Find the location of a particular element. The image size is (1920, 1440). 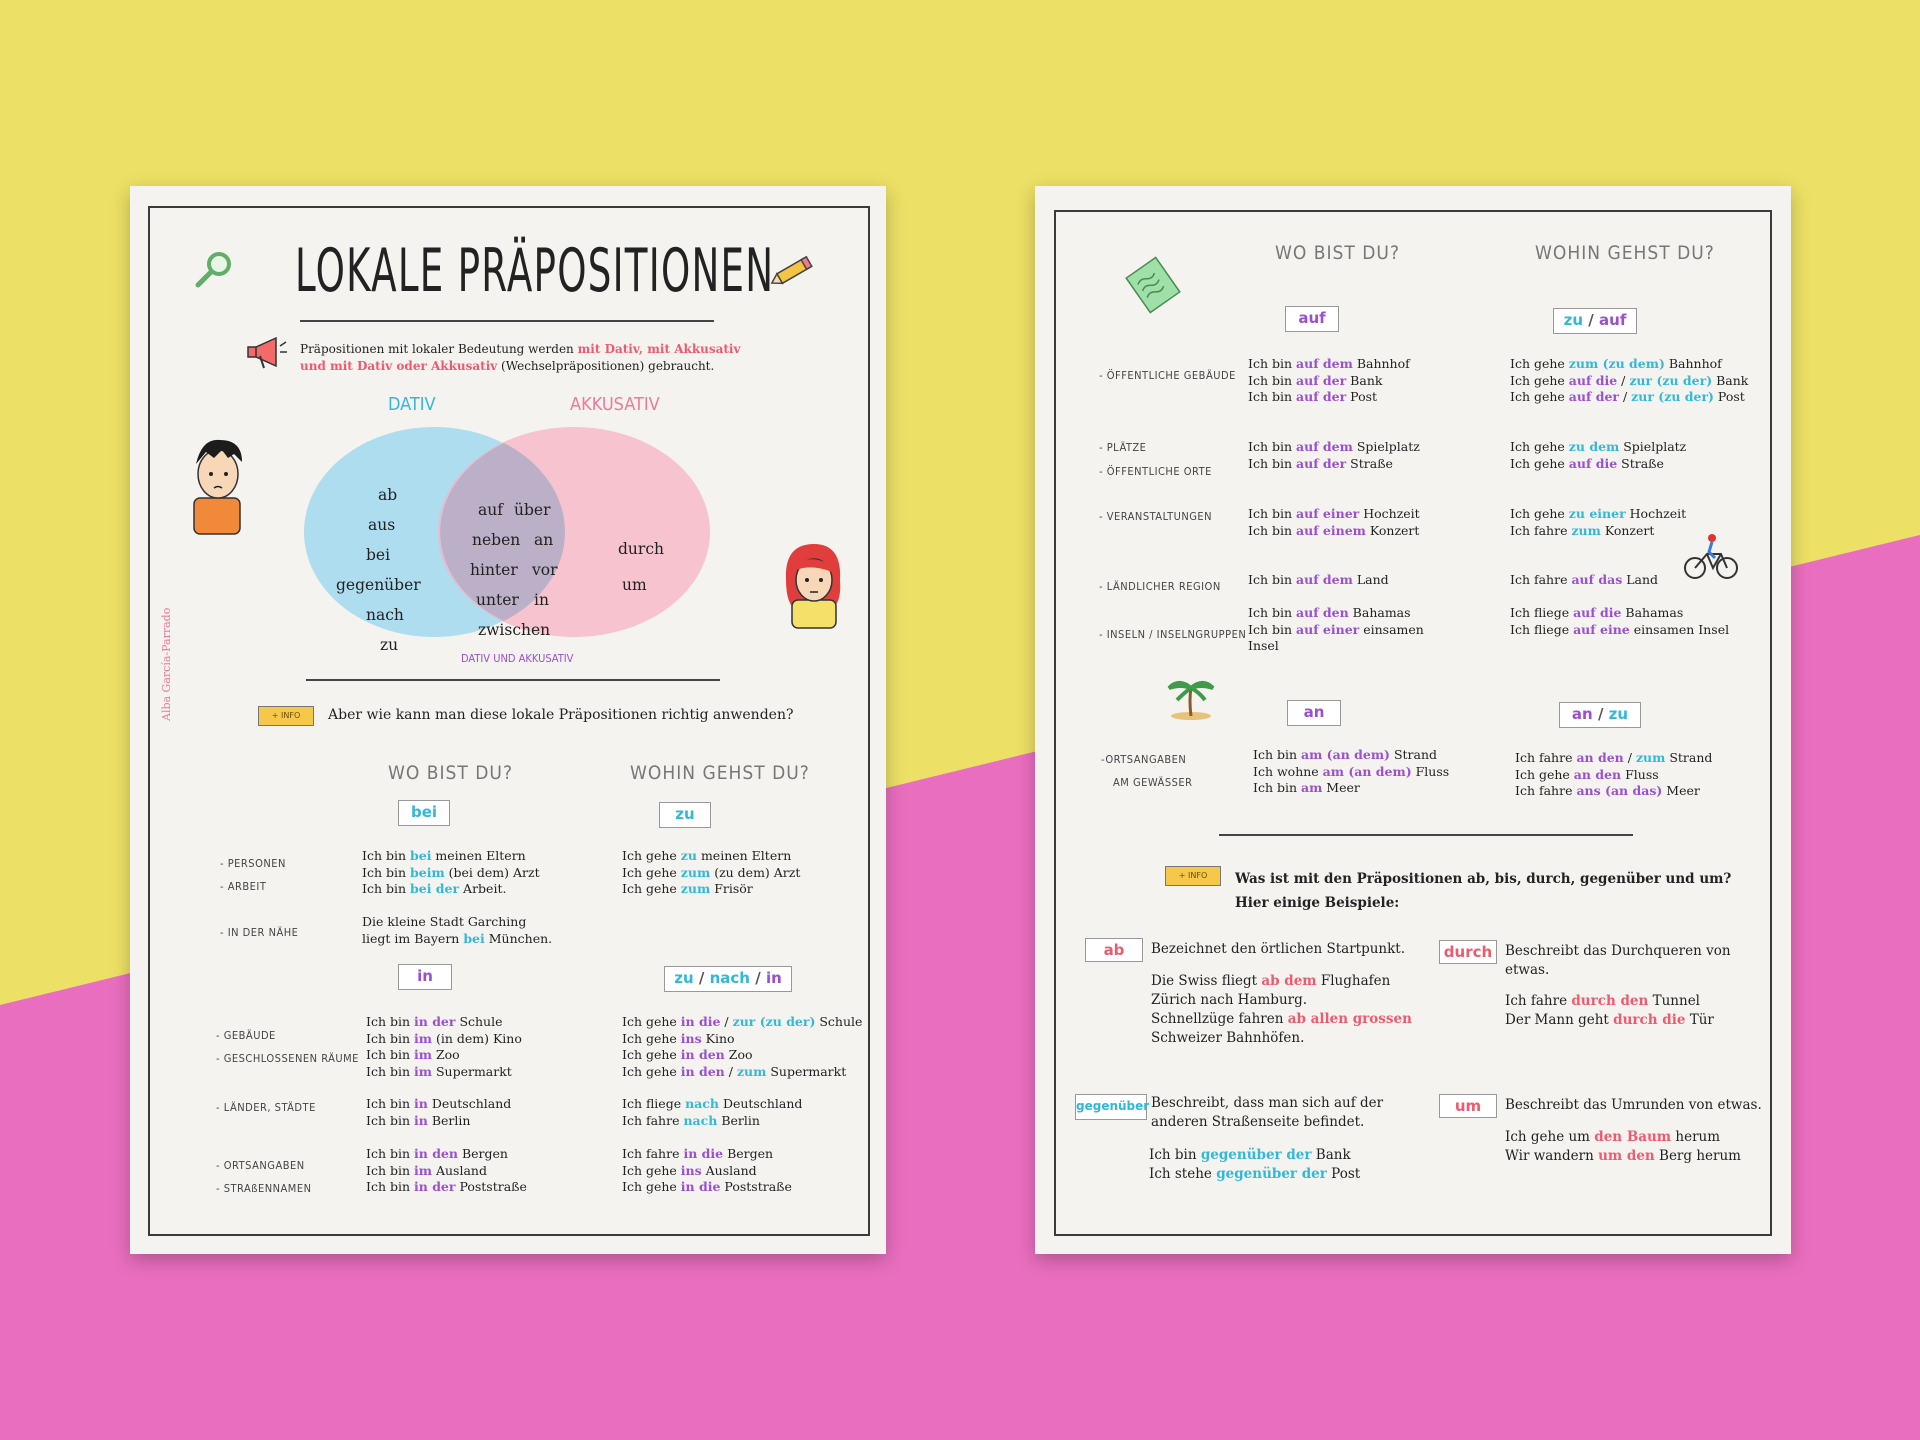

zuauf-land-examples: Ich fahre auf das Land is located at coordinates (1584, 580).